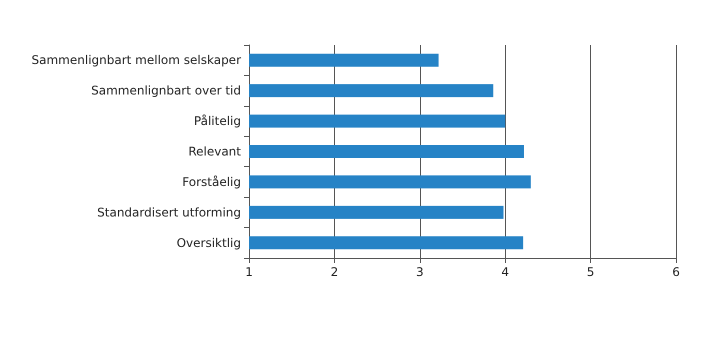  Describe the element at coordinates (208, 243) in the screenshot. I see `y-tick-label: Oversiktlig` at that location.